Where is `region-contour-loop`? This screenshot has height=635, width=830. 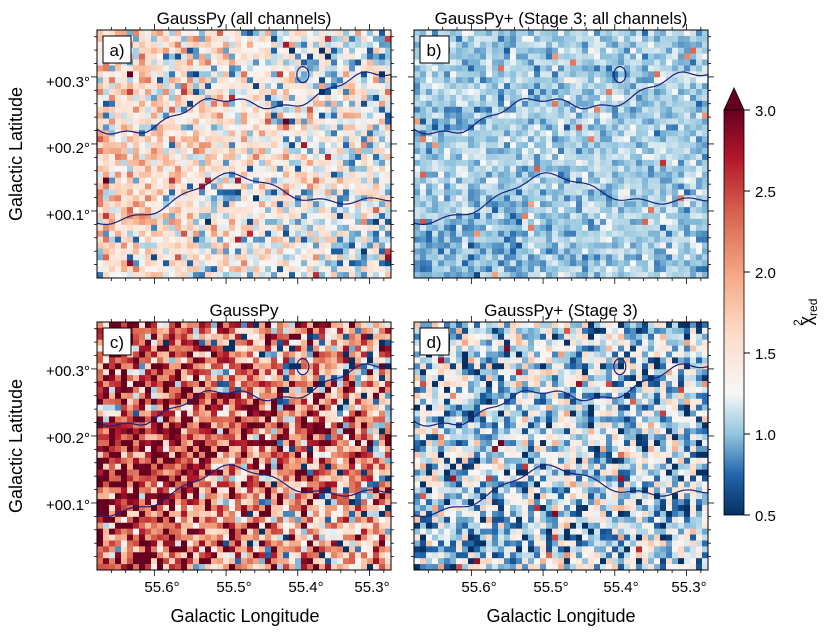
region-contour-loop is located at coordinates (303, 74).